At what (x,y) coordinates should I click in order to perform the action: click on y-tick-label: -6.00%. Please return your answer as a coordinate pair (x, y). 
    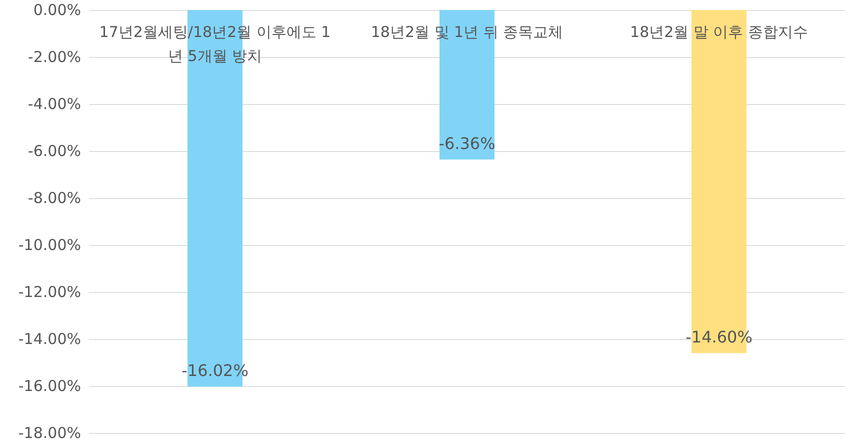
    Looking at the image, I should click on (54, 151).